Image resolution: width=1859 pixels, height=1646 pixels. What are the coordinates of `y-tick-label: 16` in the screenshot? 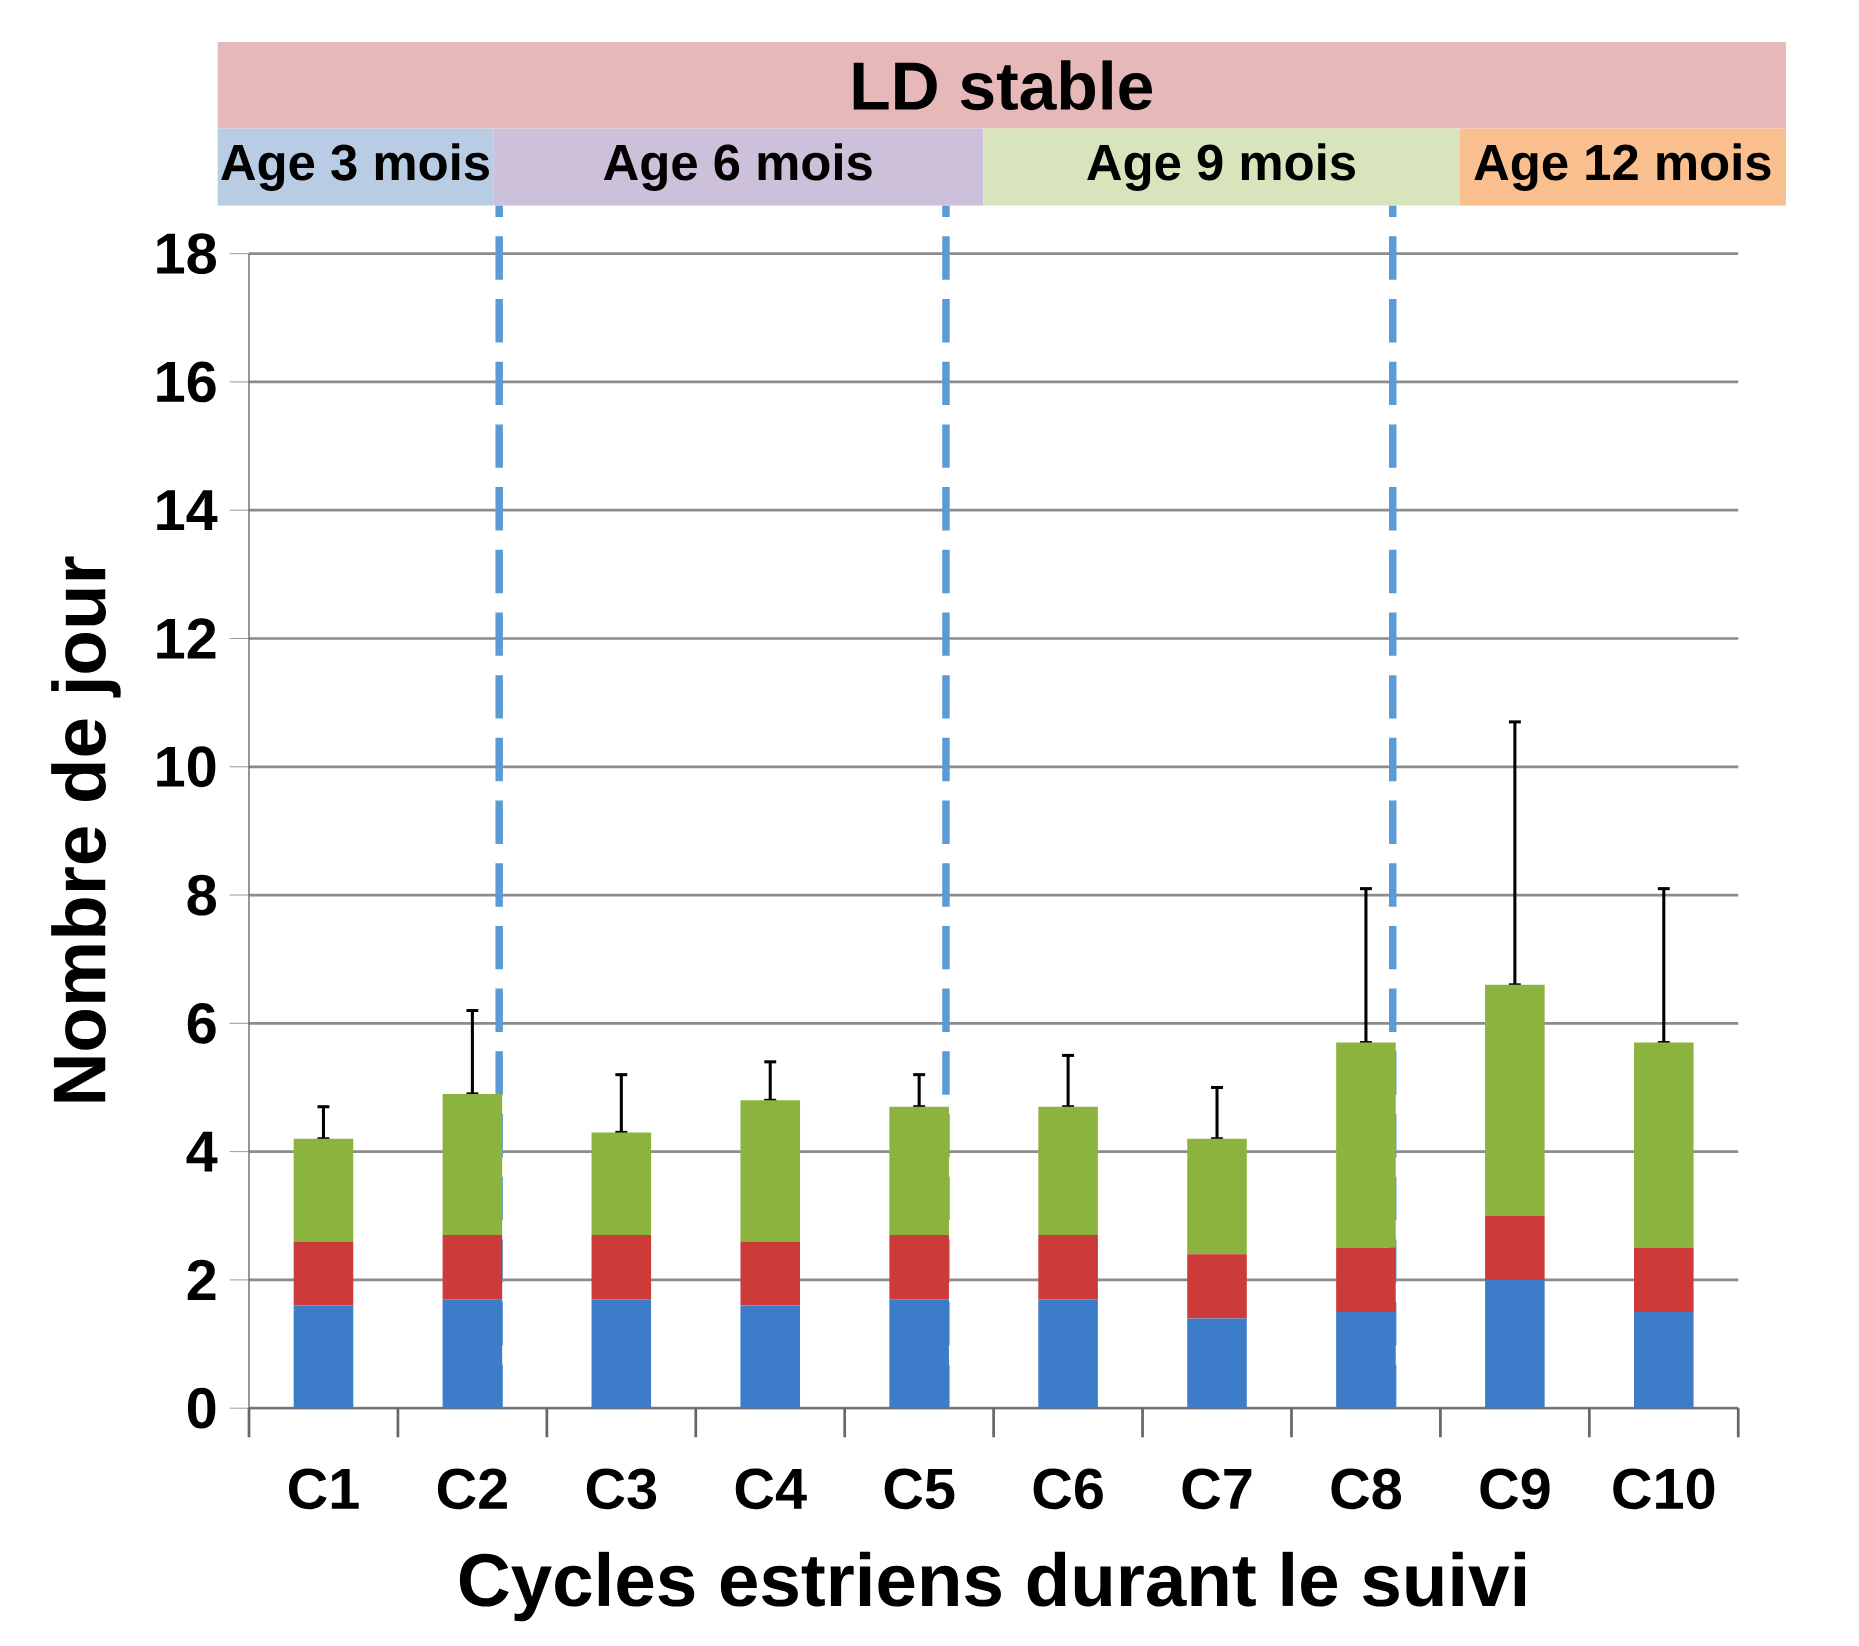 It's located at (186, 382).